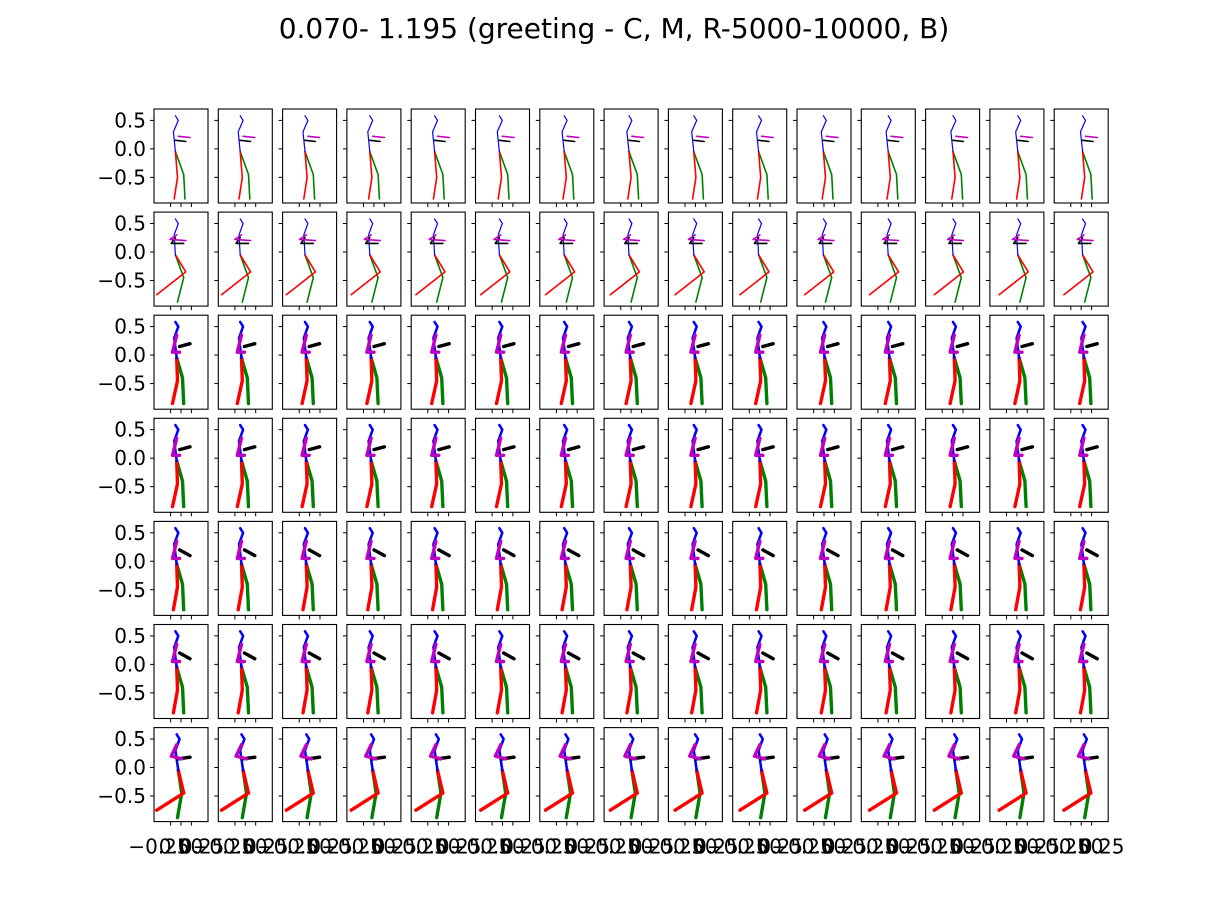 Image resolution: width=1228 pixels, height=921 pixels. I want to click on subplot-r1-c12, so click(951, 261).